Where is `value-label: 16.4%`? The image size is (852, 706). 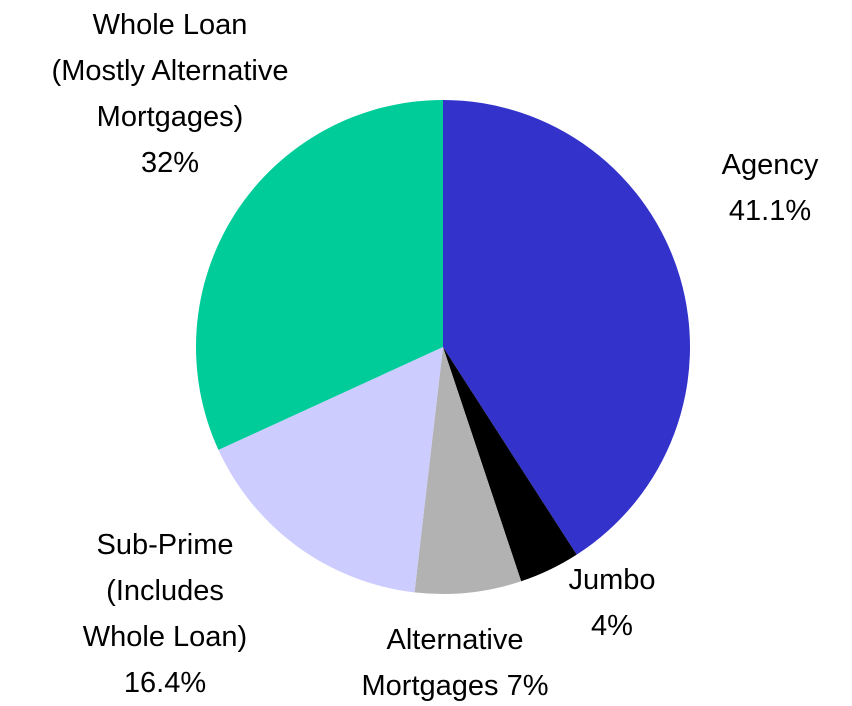
value-label: 16.4% is located at coordinates (165, 683).